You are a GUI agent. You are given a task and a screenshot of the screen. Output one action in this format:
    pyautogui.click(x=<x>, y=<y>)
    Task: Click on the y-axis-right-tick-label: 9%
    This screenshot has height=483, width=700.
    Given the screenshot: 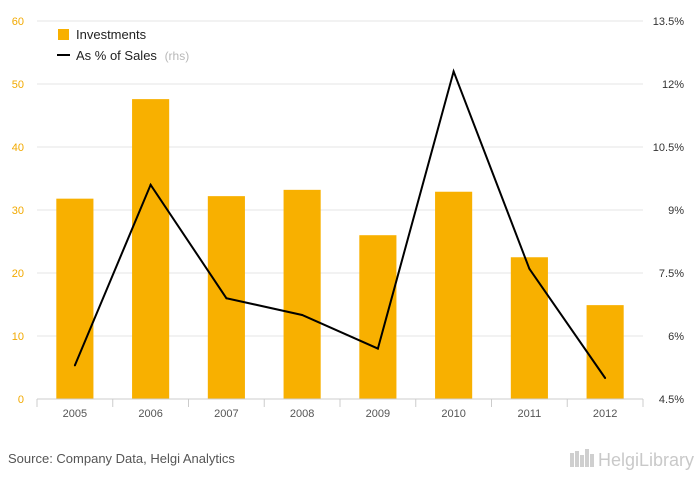 What is the action you would take?
    pyautogui.click(x=676, y=211)
    